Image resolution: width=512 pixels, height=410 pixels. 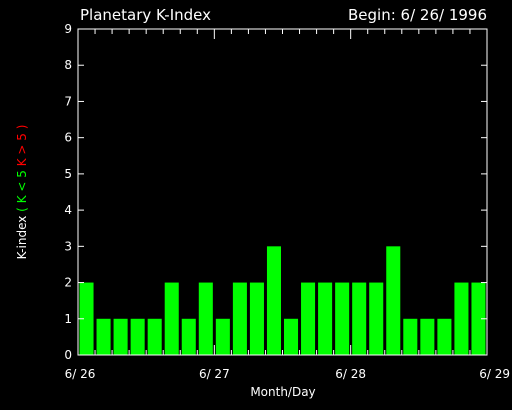 I want to click on y-axis-label-close: ), so click(x=22, y=127).